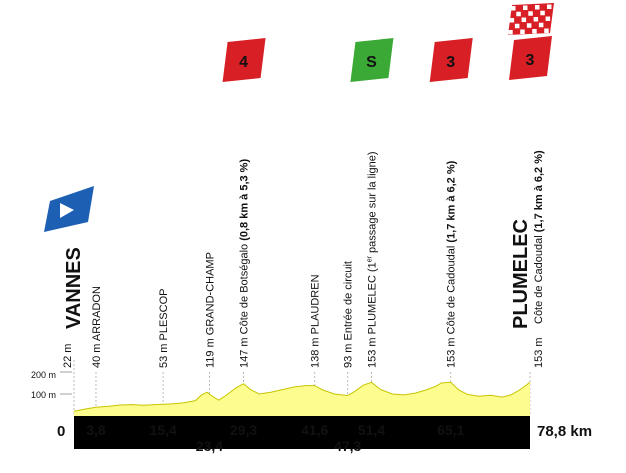 The width and height of the screenshot is (626, 473). I want to click on distance-band, so click(302, 432).